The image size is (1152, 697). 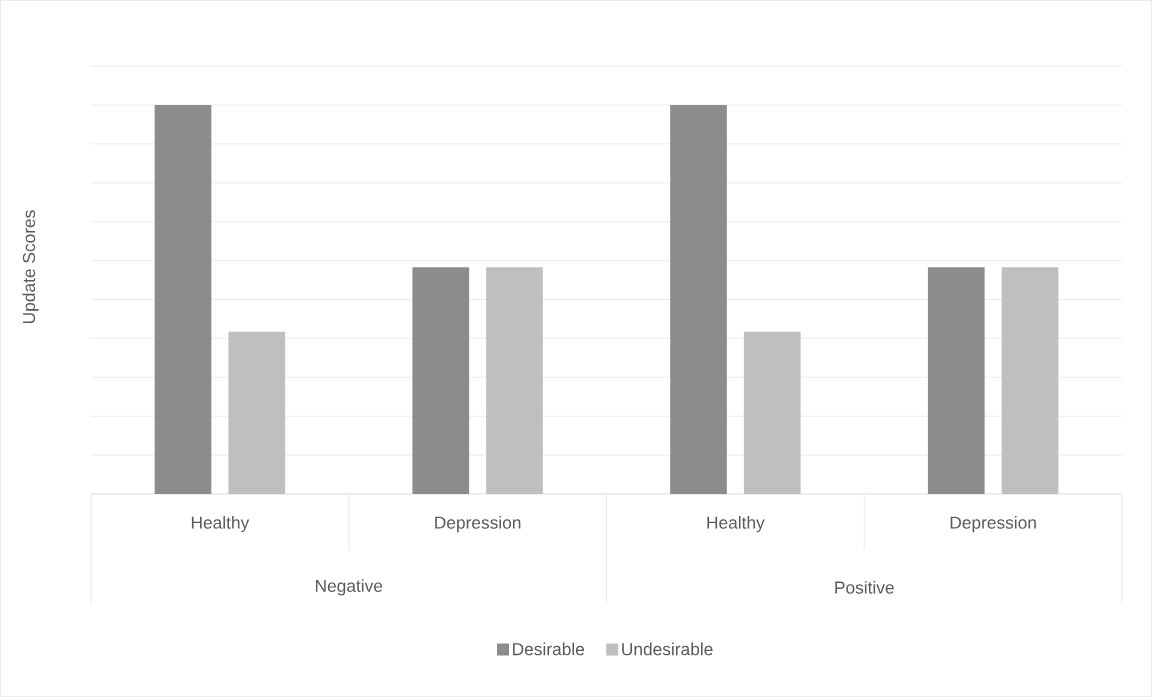 What do you see at coordinates (864, 587) in the screenshot?
I see `text: Positive` at bounding box center [864, 587].